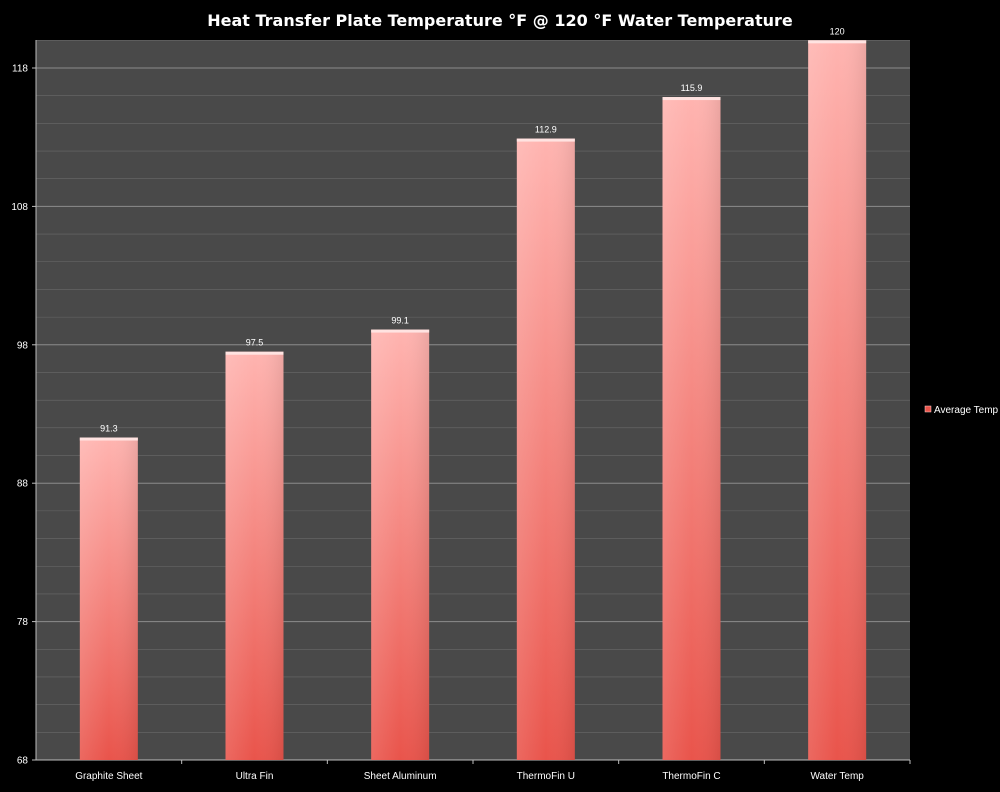  I want to click on value-label: 120, so click(837, 31).